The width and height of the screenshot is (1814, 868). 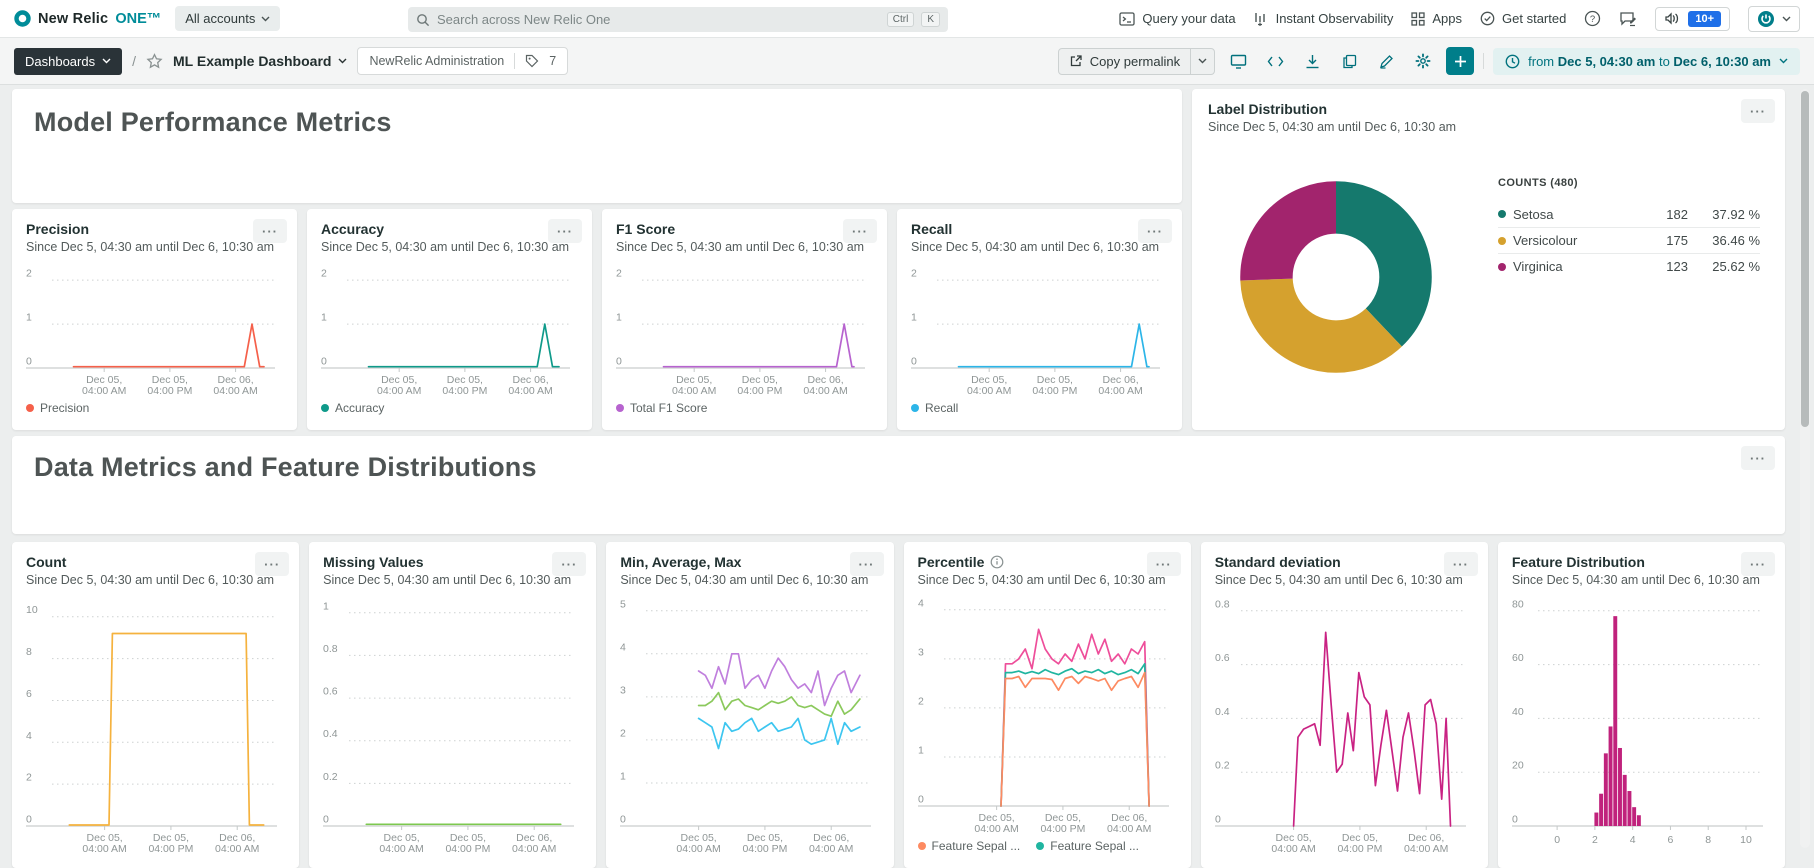 What do you see at coordinates (921, 604) in the screenshot?
I see `svg-text: 4` at bounding box center [921, 604].